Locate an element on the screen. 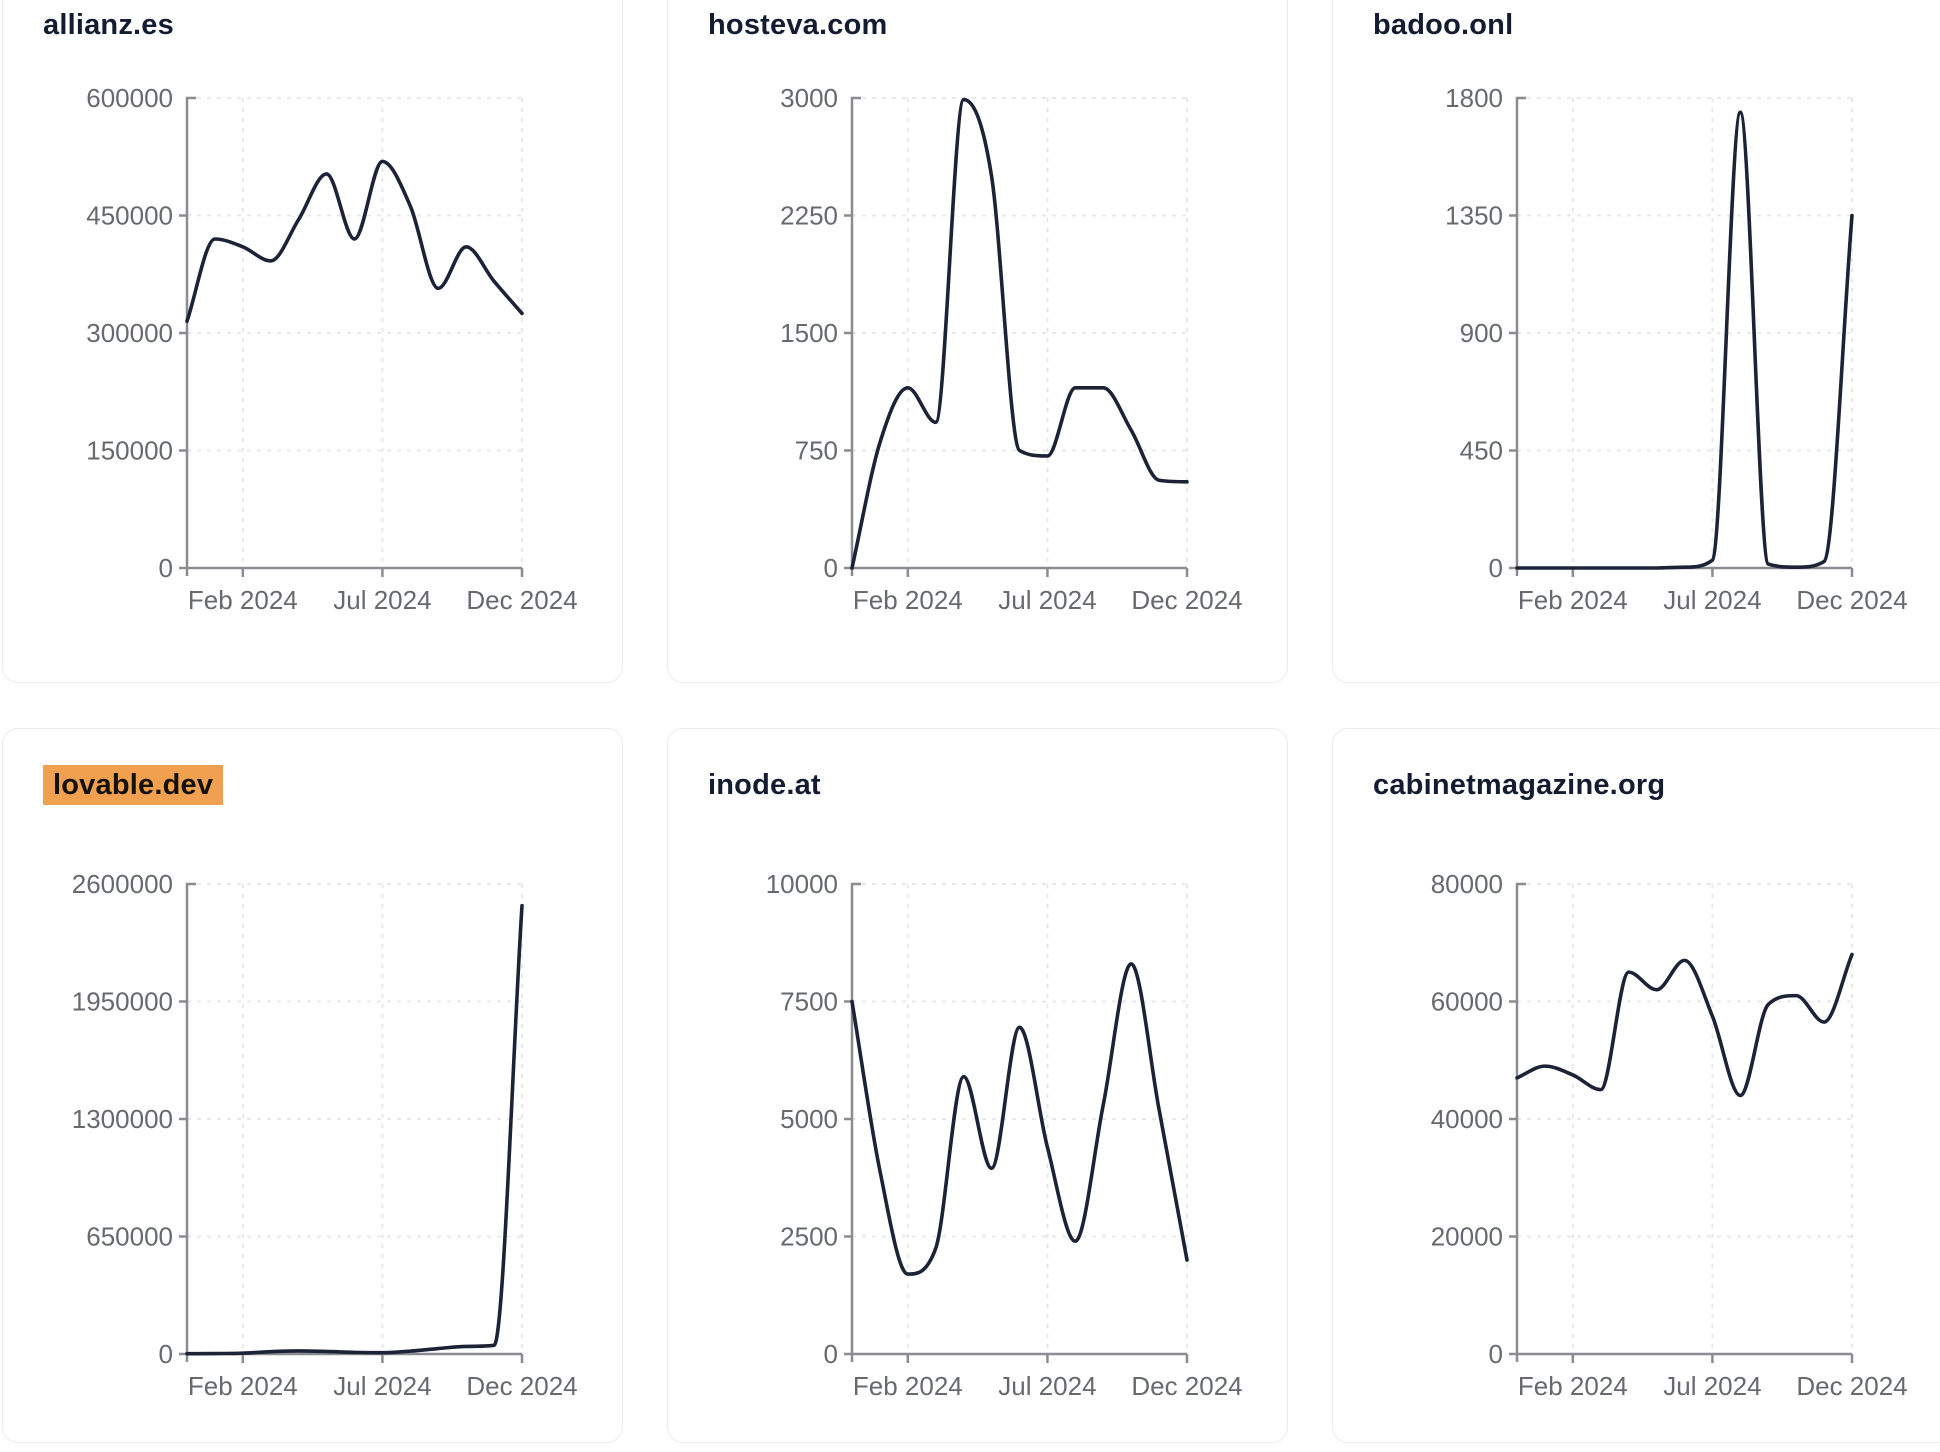 The width and height of the screenshot is (1940, 1452). y-axis-tick-label: 750 is located at coordinates (816, 451).